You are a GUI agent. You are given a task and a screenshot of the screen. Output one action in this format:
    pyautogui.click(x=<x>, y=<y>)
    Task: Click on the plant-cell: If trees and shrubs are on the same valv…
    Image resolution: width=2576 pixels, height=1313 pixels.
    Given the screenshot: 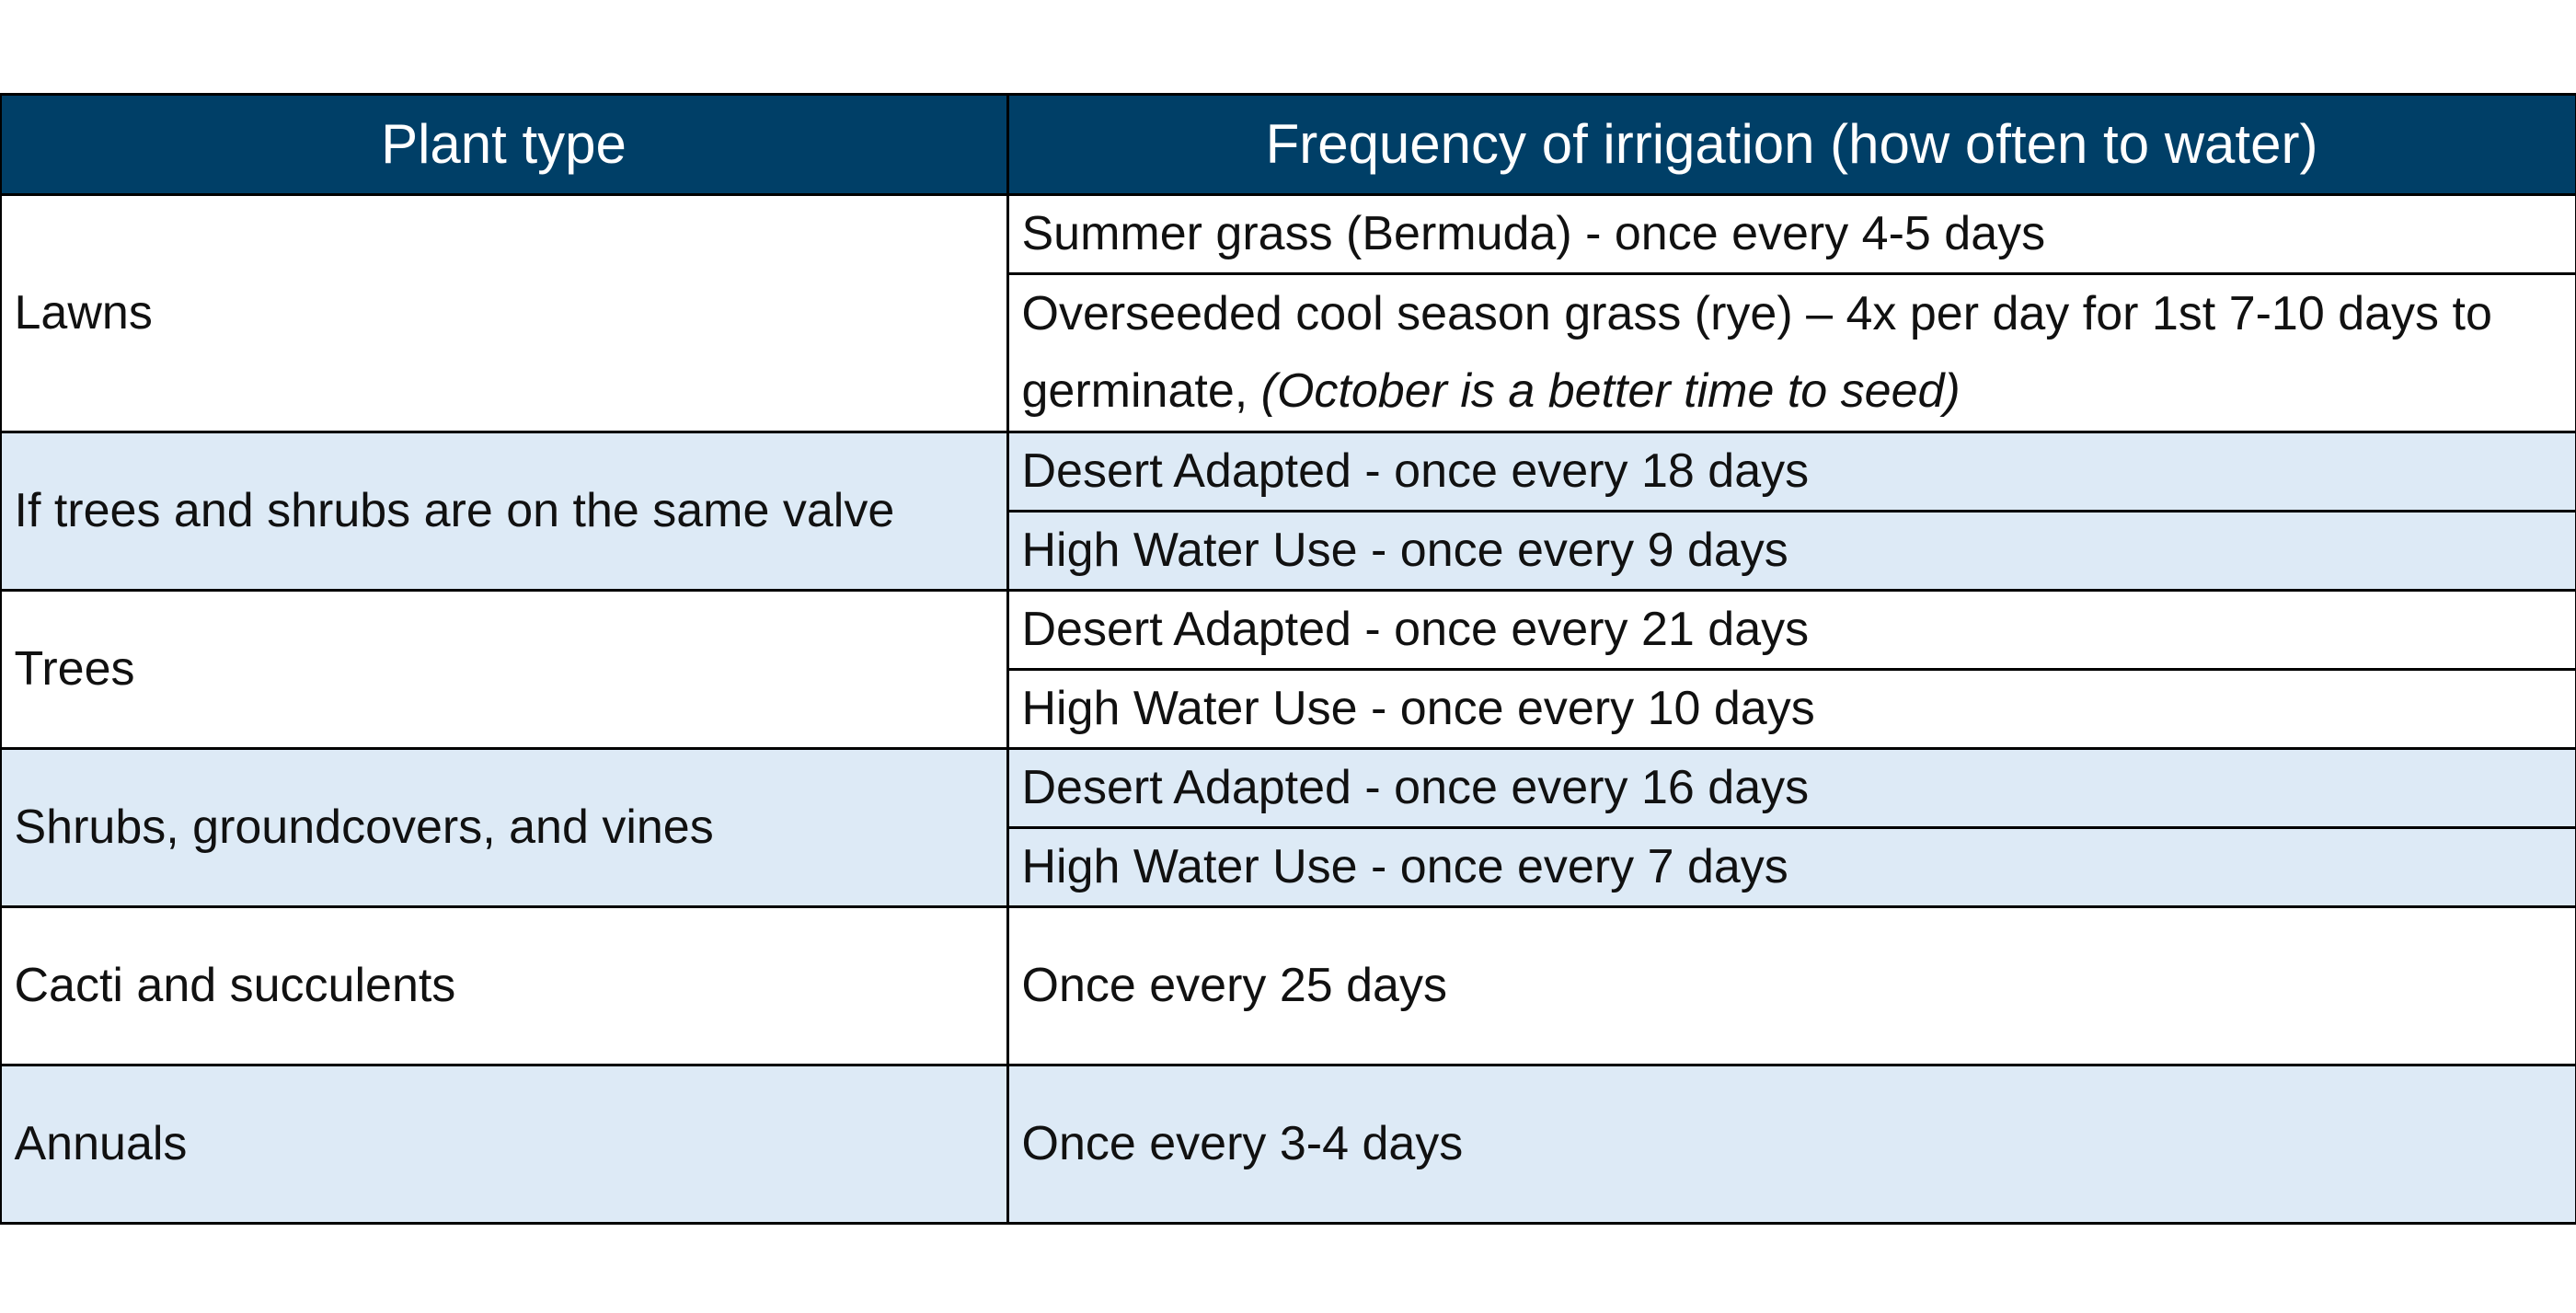 What is the action you would take?
    pyautogui.click(x=504, y=511)
    